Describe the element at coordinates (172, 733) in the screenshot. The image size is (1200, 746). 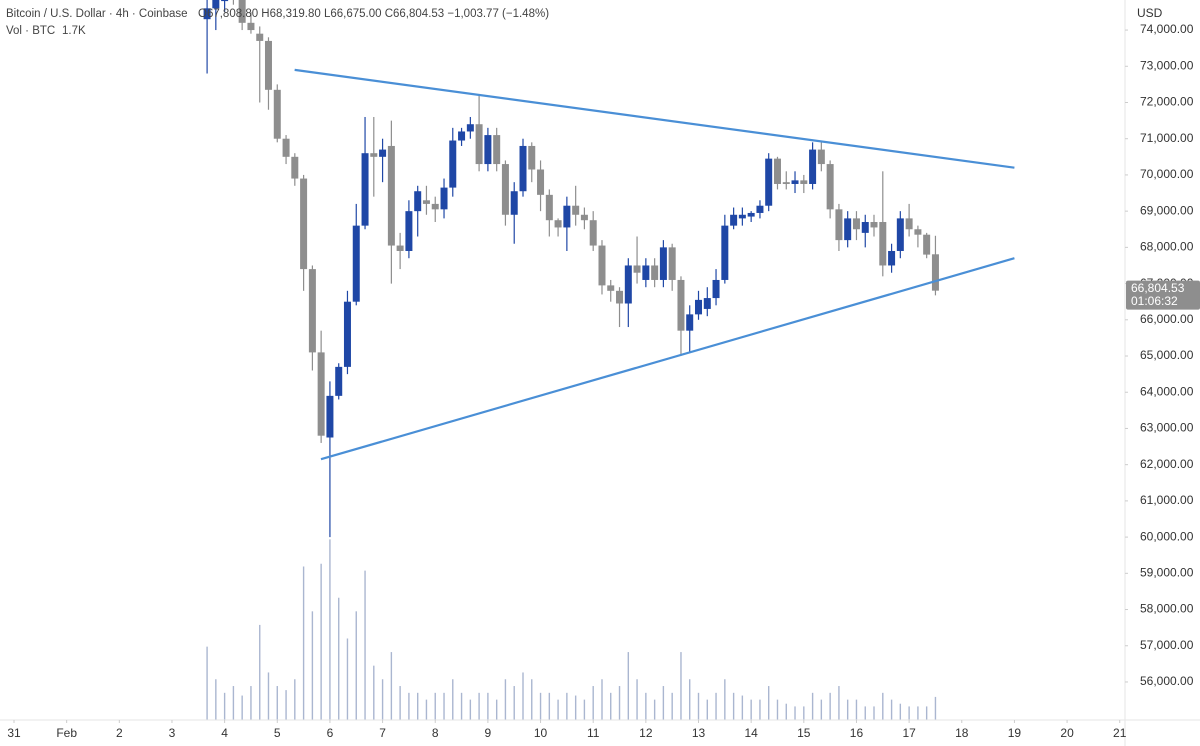
I see `x-tick-label: 3` at that location.